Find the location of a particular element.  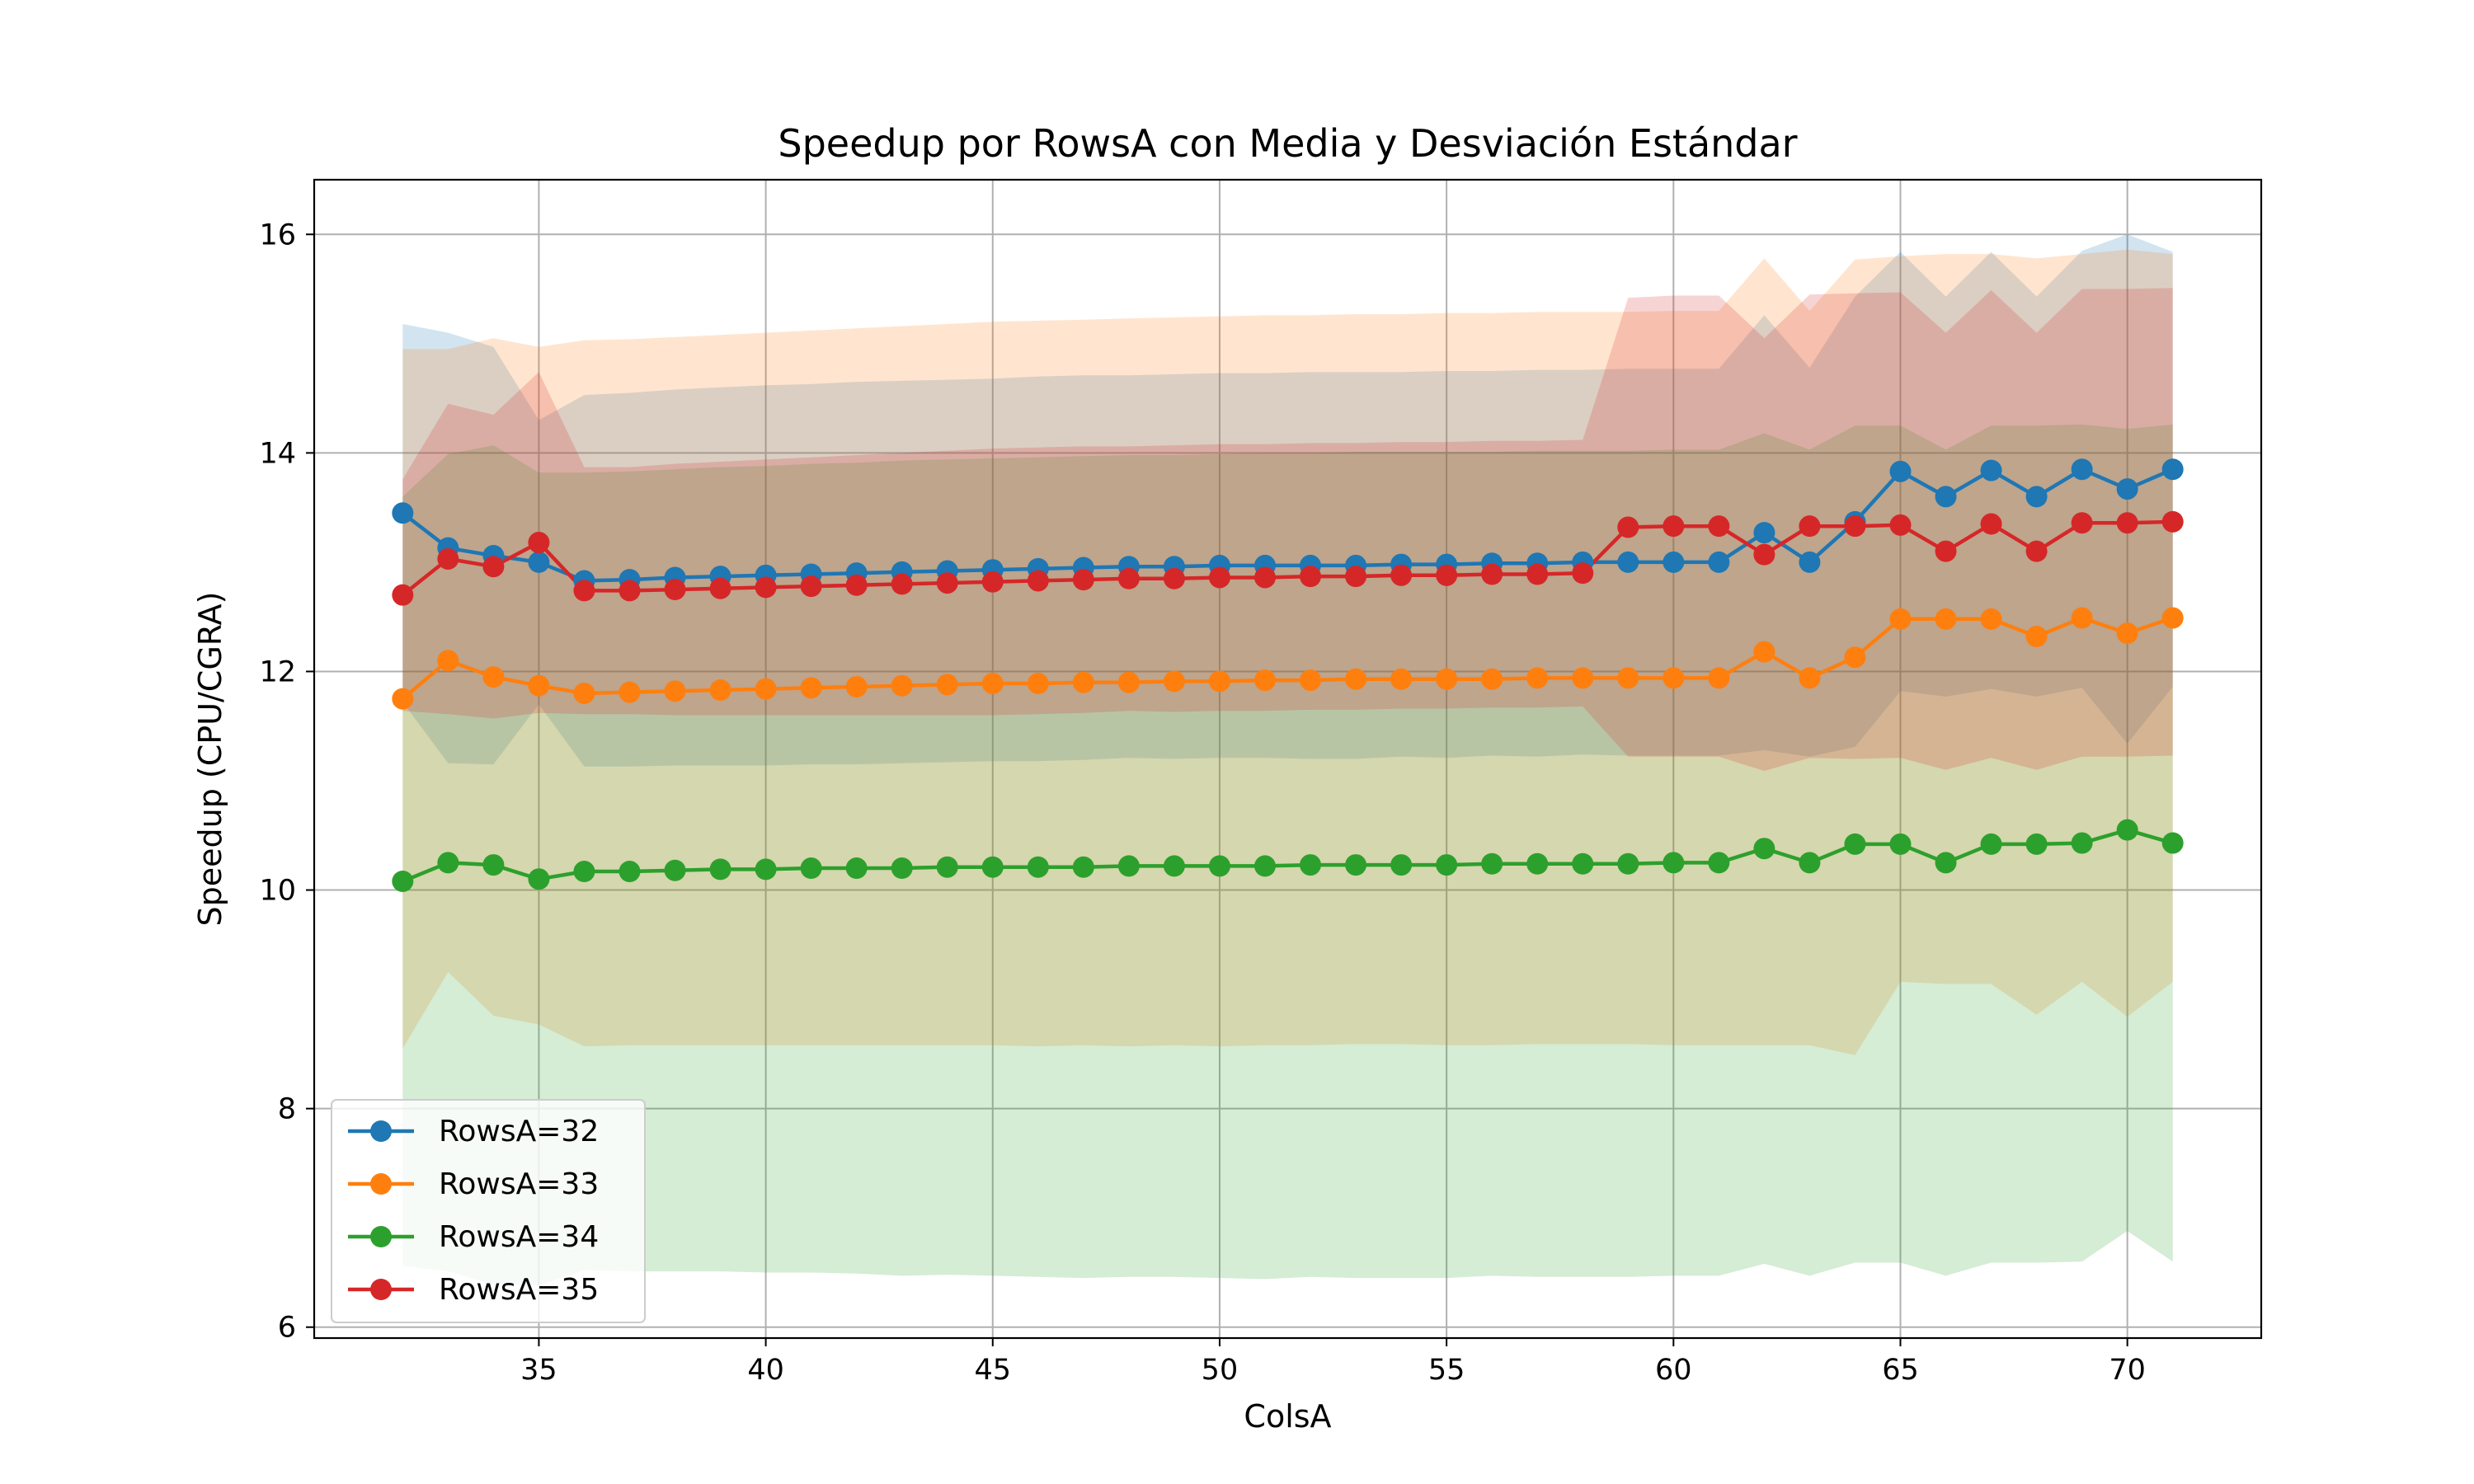

legend-box is located at coordinates (488, 1211).